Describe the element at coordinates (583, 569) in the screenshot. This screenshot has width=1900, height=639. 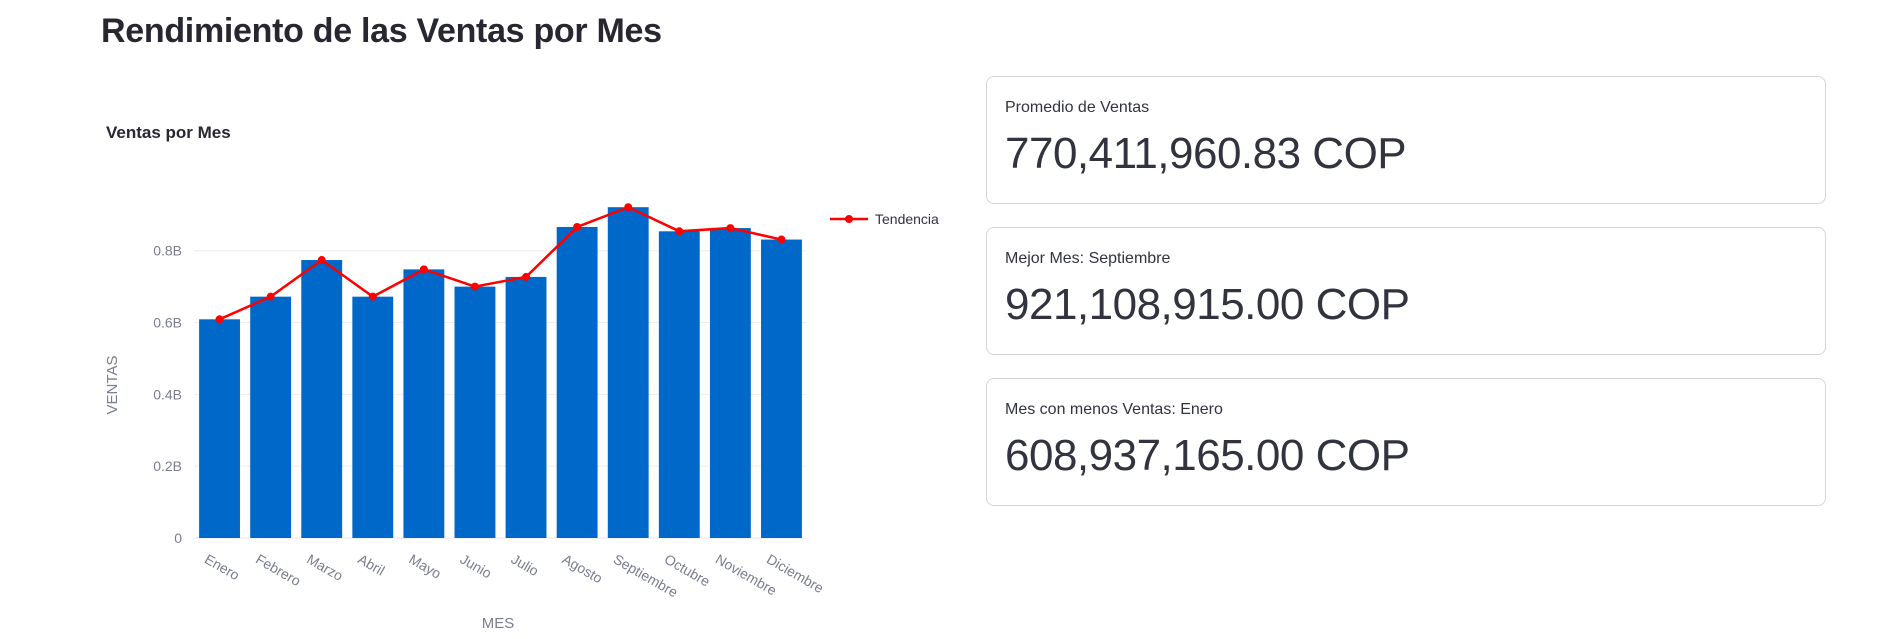
I see `x-tick-label: Agosto` at that location.